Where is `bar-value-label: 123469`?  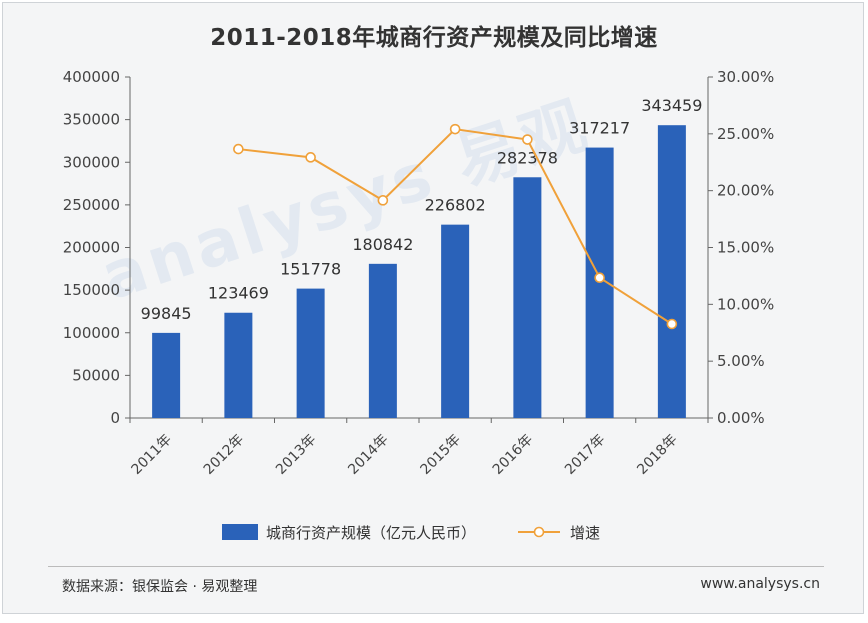 bar-value-label: 123469 is located at coordinates (238, 293).